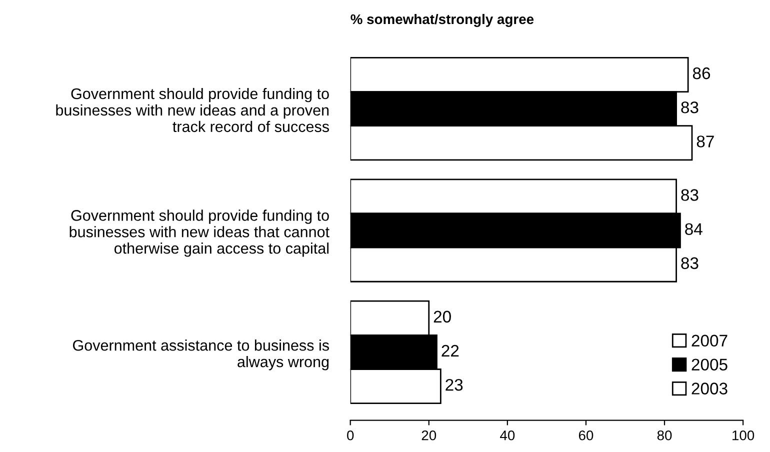 Image resolution: width=770 pixels, height=452 pixels. What do you see at coordinates (507, 435) in the screenshot?
I see `x-tick-label: 40` at bounding box center [507, 435].